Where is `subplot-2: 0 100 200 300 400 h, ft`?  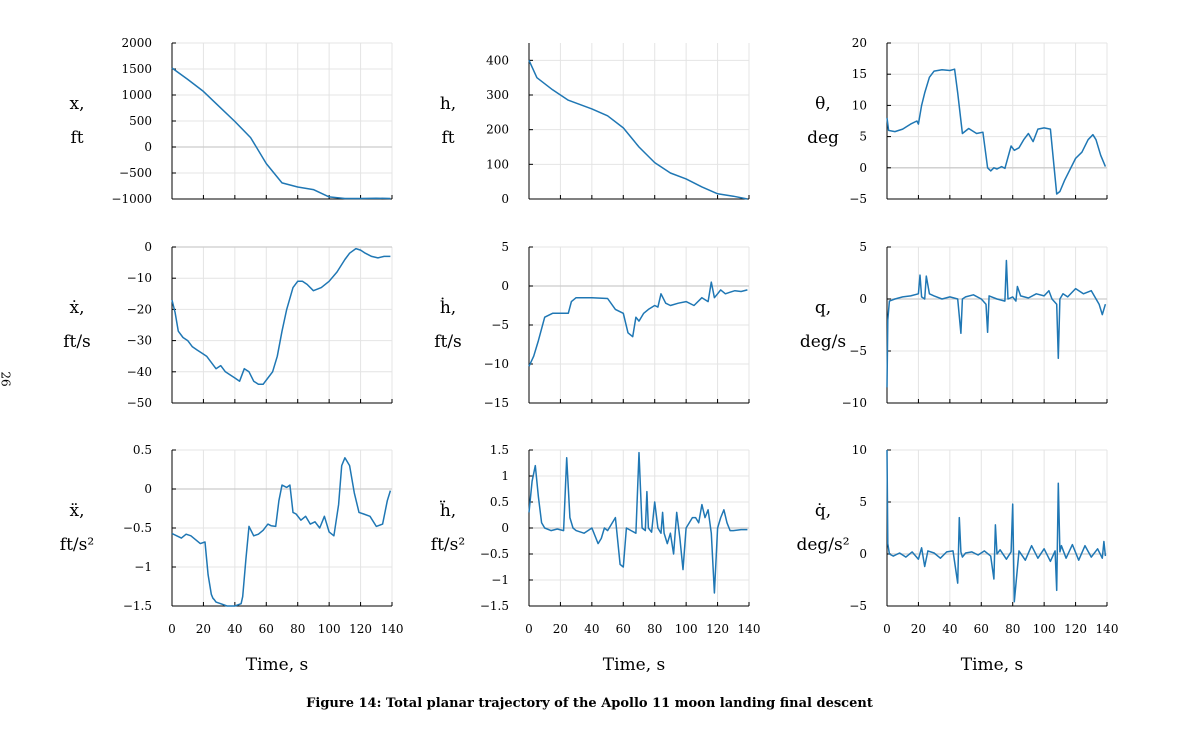
subplot-2: 0 100 200 300 400 h, ft is located at coordinates (595, 124).